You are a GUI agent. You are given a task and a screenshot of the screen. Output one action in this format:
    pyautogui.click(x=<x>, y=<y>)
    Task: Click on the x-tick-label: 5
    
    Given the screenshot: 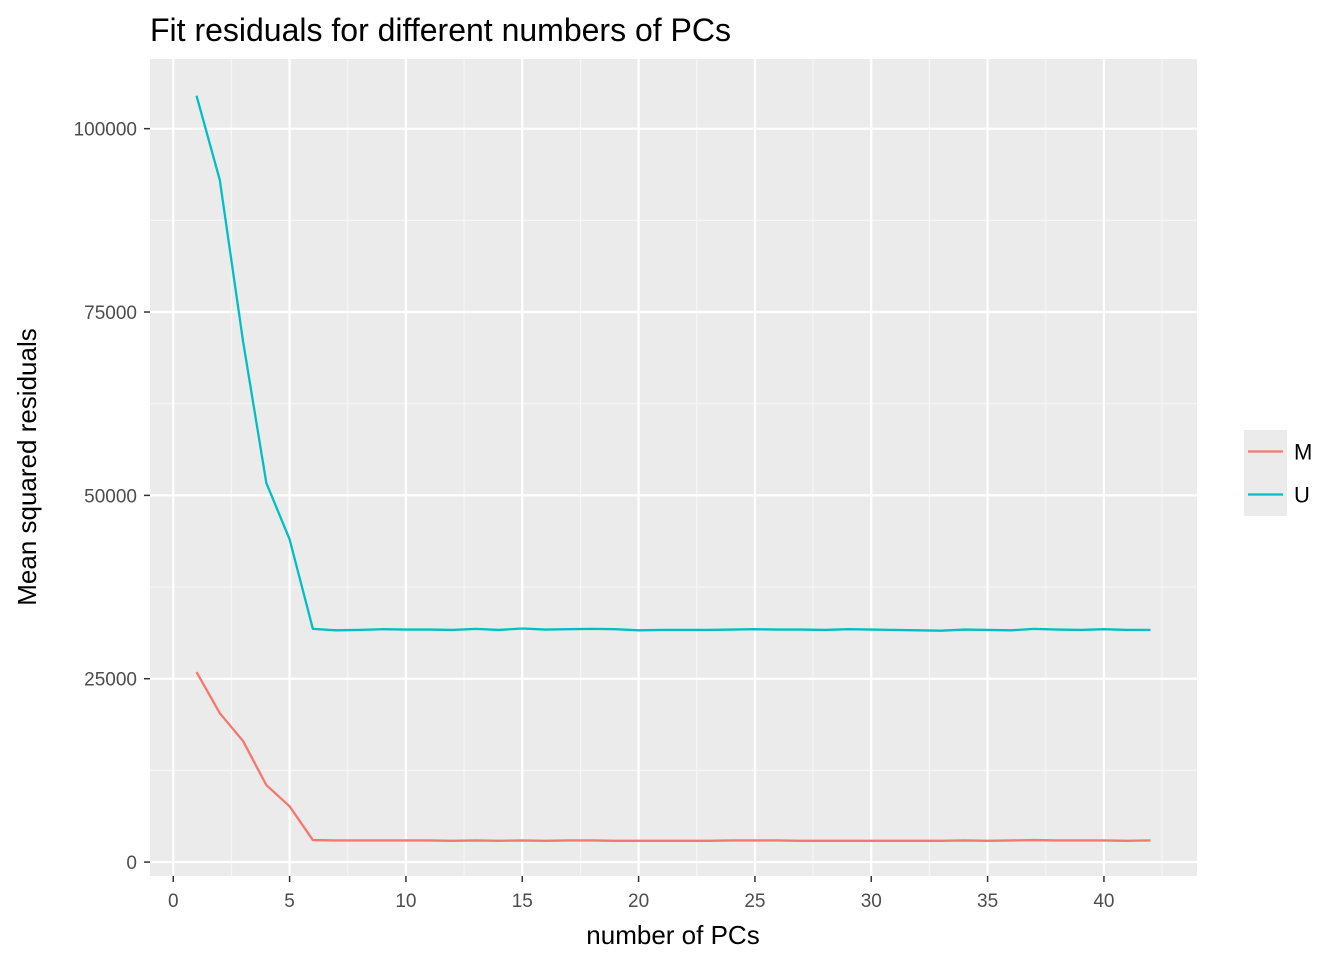 What is the action you would take?
    pyautogui.click(x=289, y=901)
    